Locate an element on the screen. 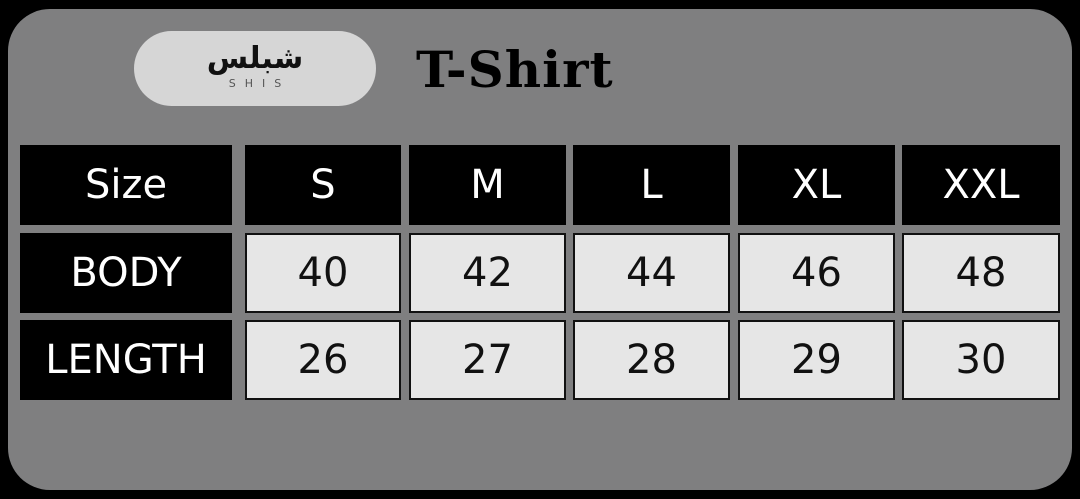 Image resolution: width=1080 pixels, height=499 pixels. measurement-cell: 40 is located at coordinates (323, 273).